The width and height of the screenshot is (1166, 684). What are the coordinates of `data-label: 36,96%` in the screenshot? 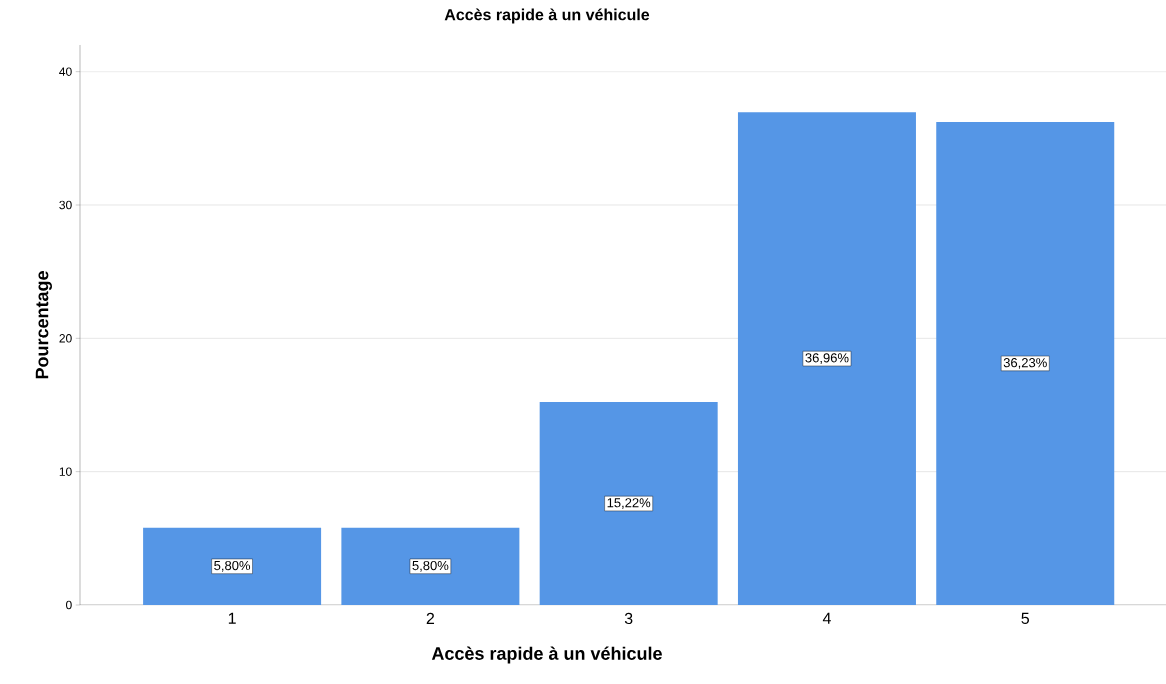 It's located at (827, 358).